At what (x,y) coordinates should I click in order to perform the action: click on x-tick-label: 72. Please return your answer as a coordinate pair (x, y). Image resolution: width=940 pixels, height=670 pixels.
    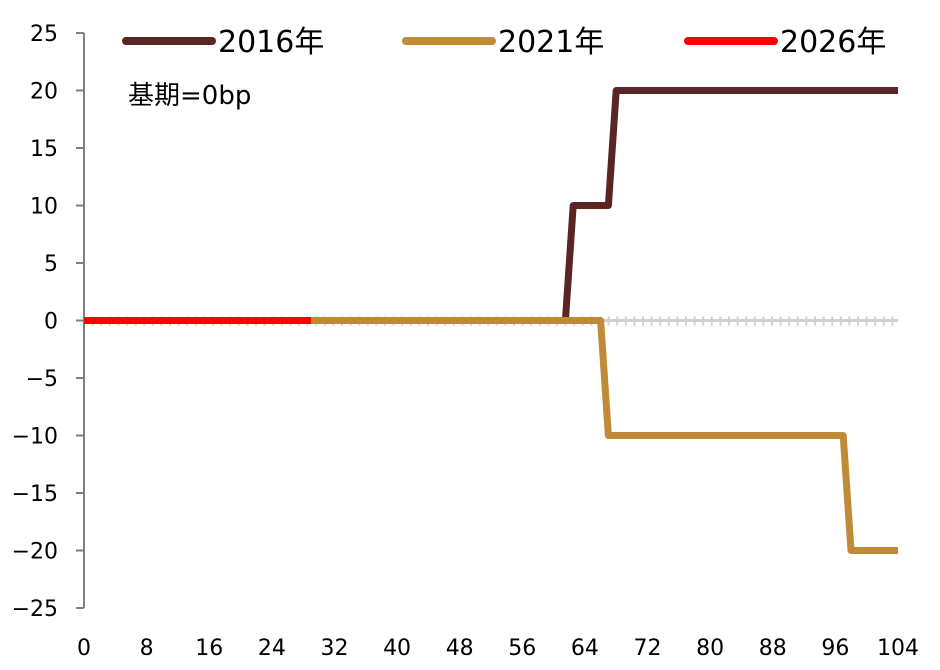
    Looking at the image, I should click on (648, 648).